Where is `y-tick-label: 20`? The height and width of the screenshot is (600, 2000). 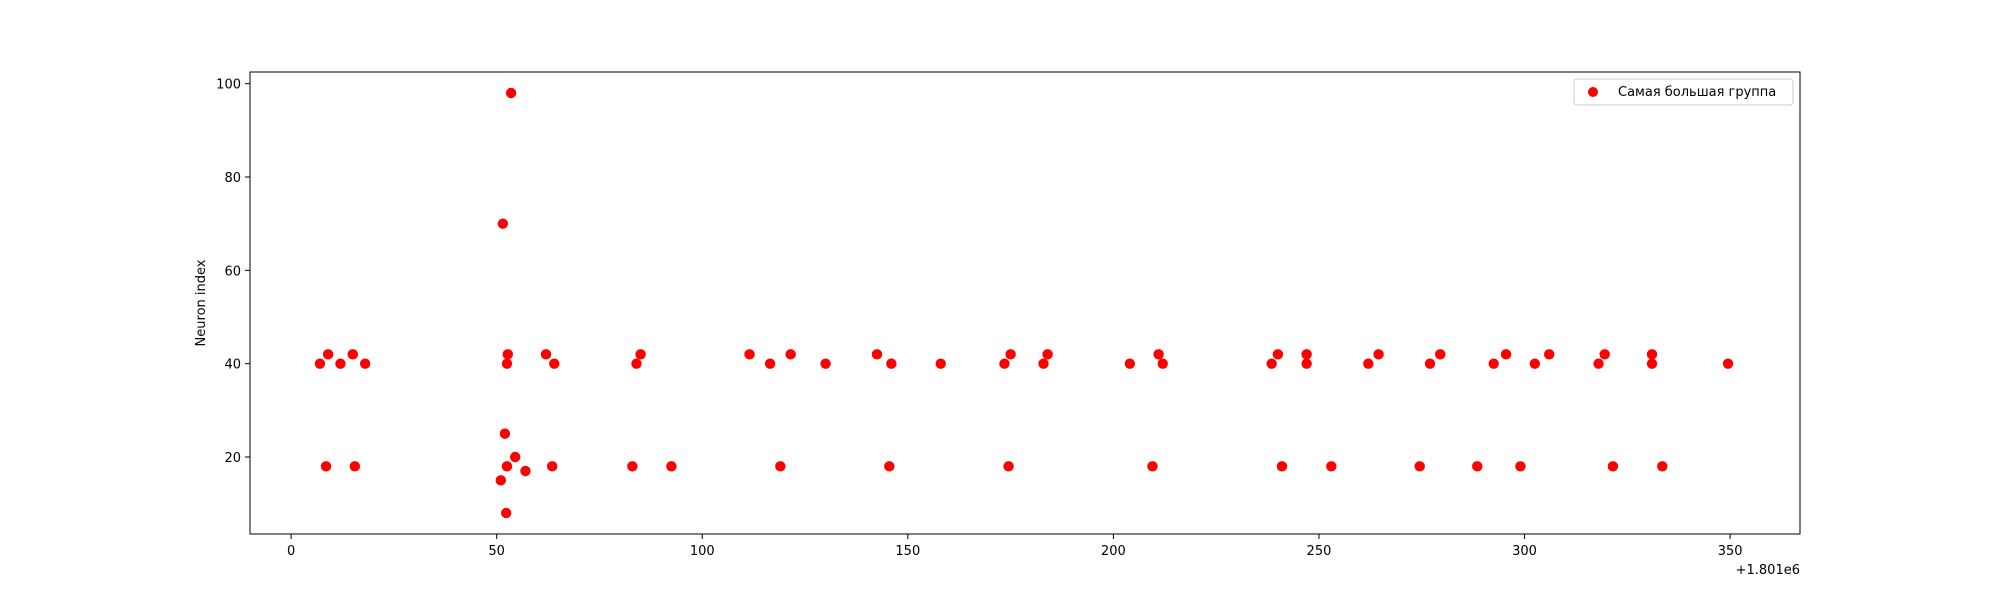 y-tick-label: 20 is located at coordinates (232, 458).